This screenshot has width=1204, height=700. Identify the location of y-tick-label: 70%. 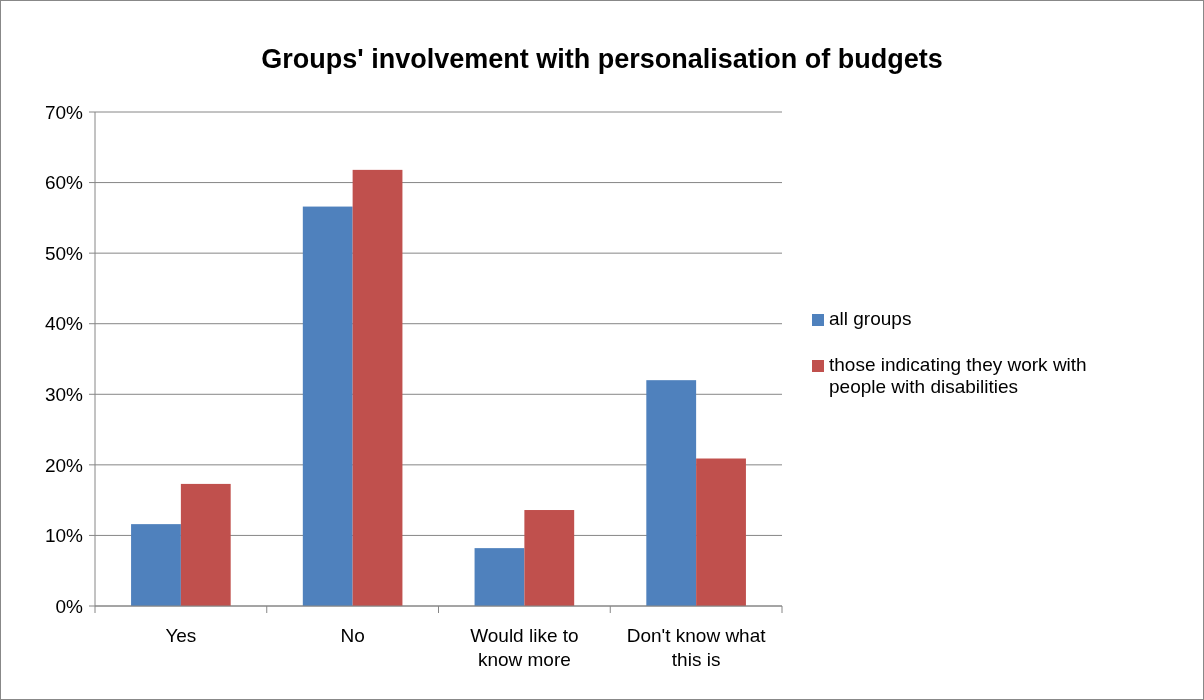
(64, 112).